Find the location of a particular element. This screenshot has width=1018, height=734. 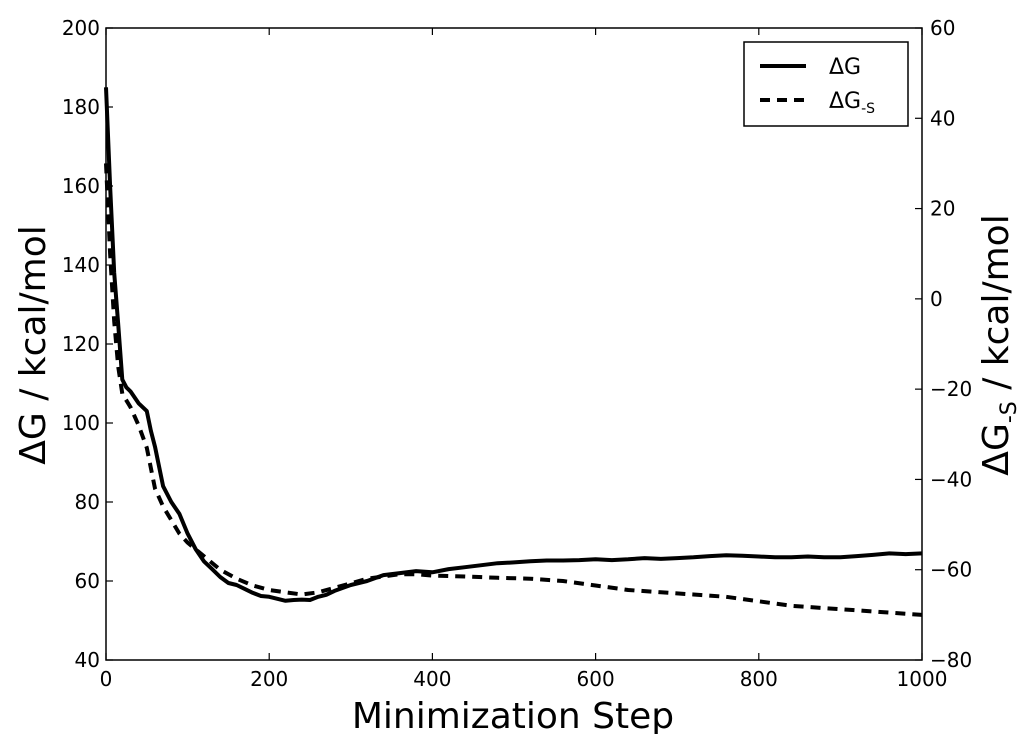

y-axis-right-title-base: ΔG is located at coordinates (996, 449).